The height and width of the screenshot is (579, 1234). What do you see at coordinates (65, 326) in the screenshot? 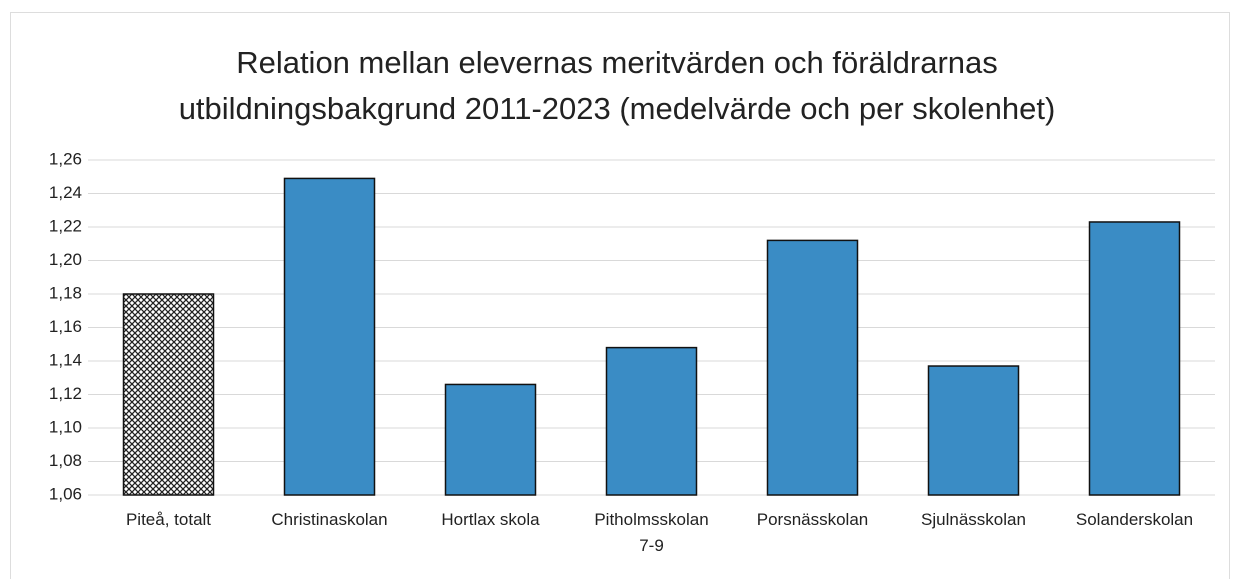
I see `y-tick-label: 1,16` at bounding box center [65, 326].